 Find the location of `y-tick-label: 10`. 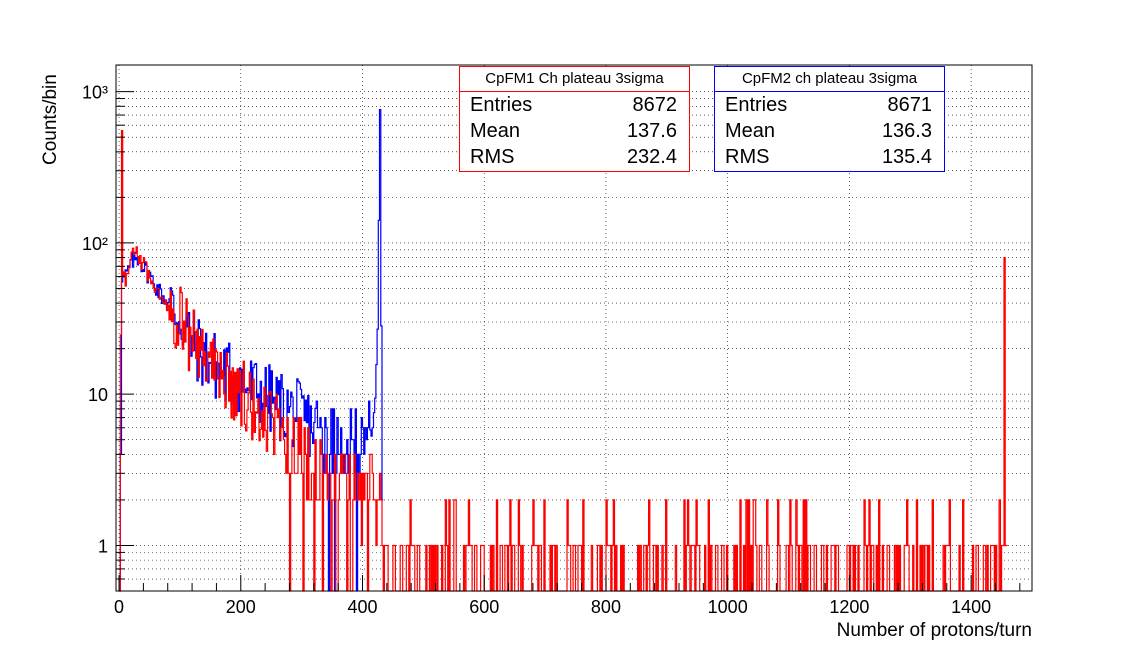

y-tick-label: 10 is located at coordinates (98, 395).